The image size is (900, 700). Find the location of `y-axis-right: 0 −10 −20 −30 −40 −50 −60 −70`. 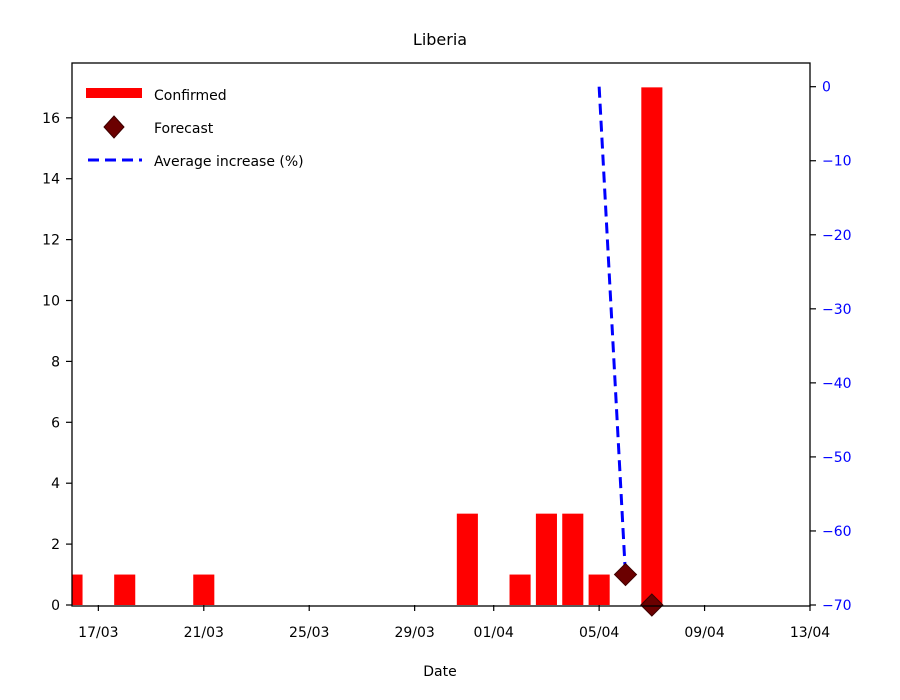

y-axis-right: 0 −10 −20 −30 −40 −50 −60 −70 is located at coordinates (831, 347).